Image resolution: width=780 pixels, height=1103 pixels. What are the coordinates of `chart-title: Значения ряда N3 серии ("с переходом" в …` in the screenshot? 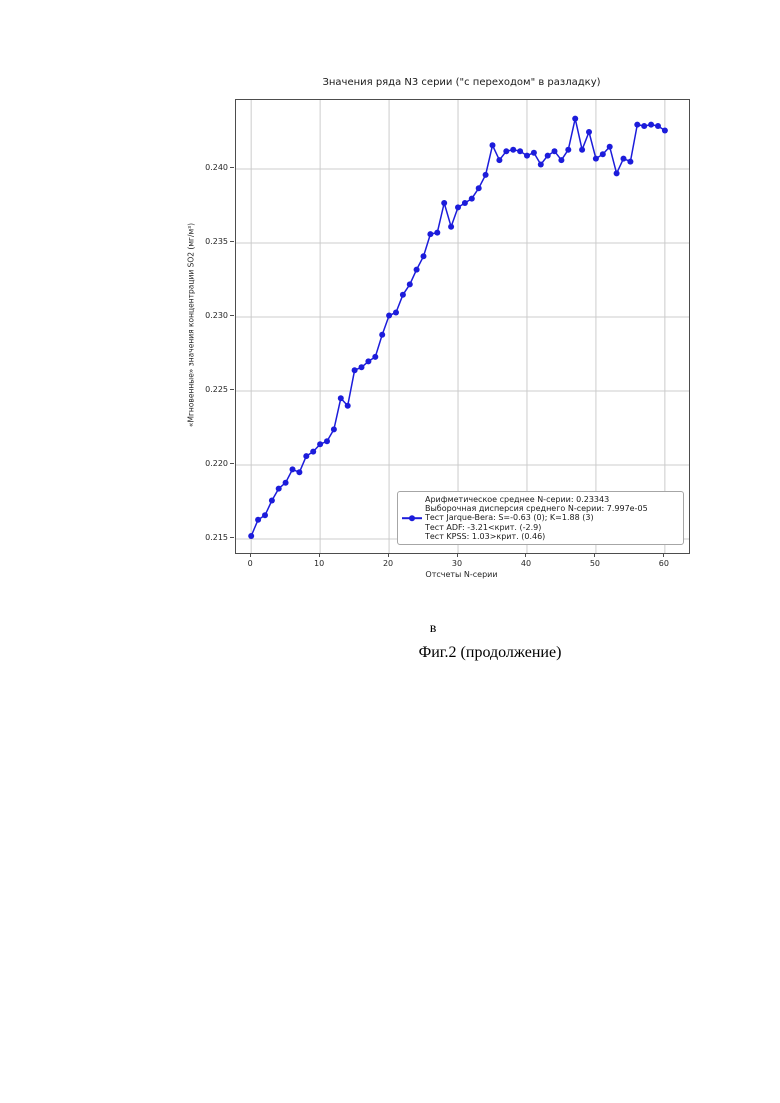 It's located at (461, 82).